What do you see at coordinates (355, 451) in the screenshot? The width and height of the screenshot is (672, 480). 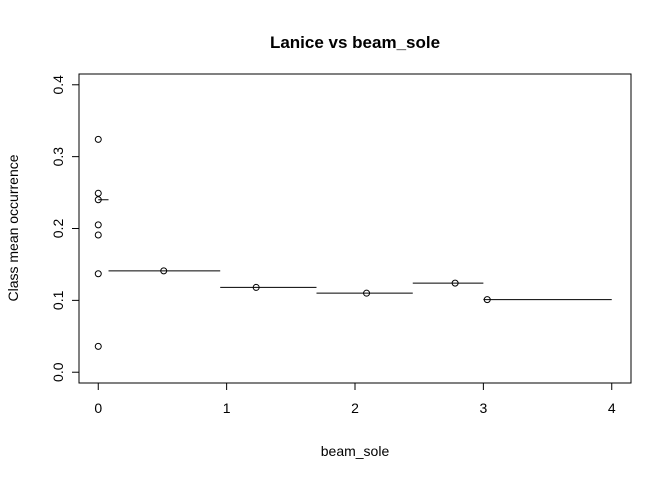 I see `x-axis-label: beam_sole` at bounding box center [355, 451].